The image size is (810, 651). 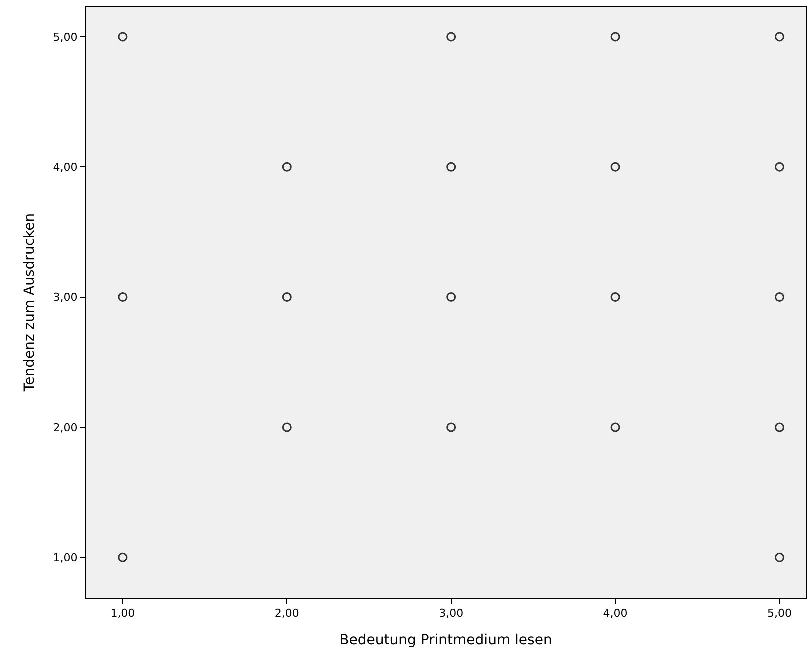 I want to click on y-tick-label: 4,00, so click(x=65, y=167).